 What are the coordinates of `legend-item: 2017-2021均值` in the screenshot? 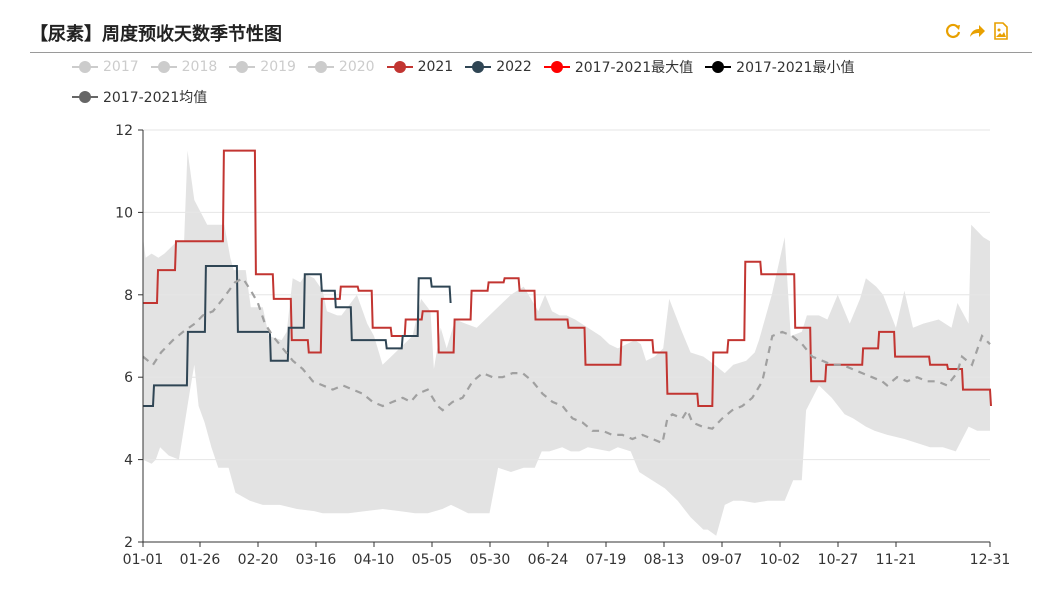 It's located at (139, 97).